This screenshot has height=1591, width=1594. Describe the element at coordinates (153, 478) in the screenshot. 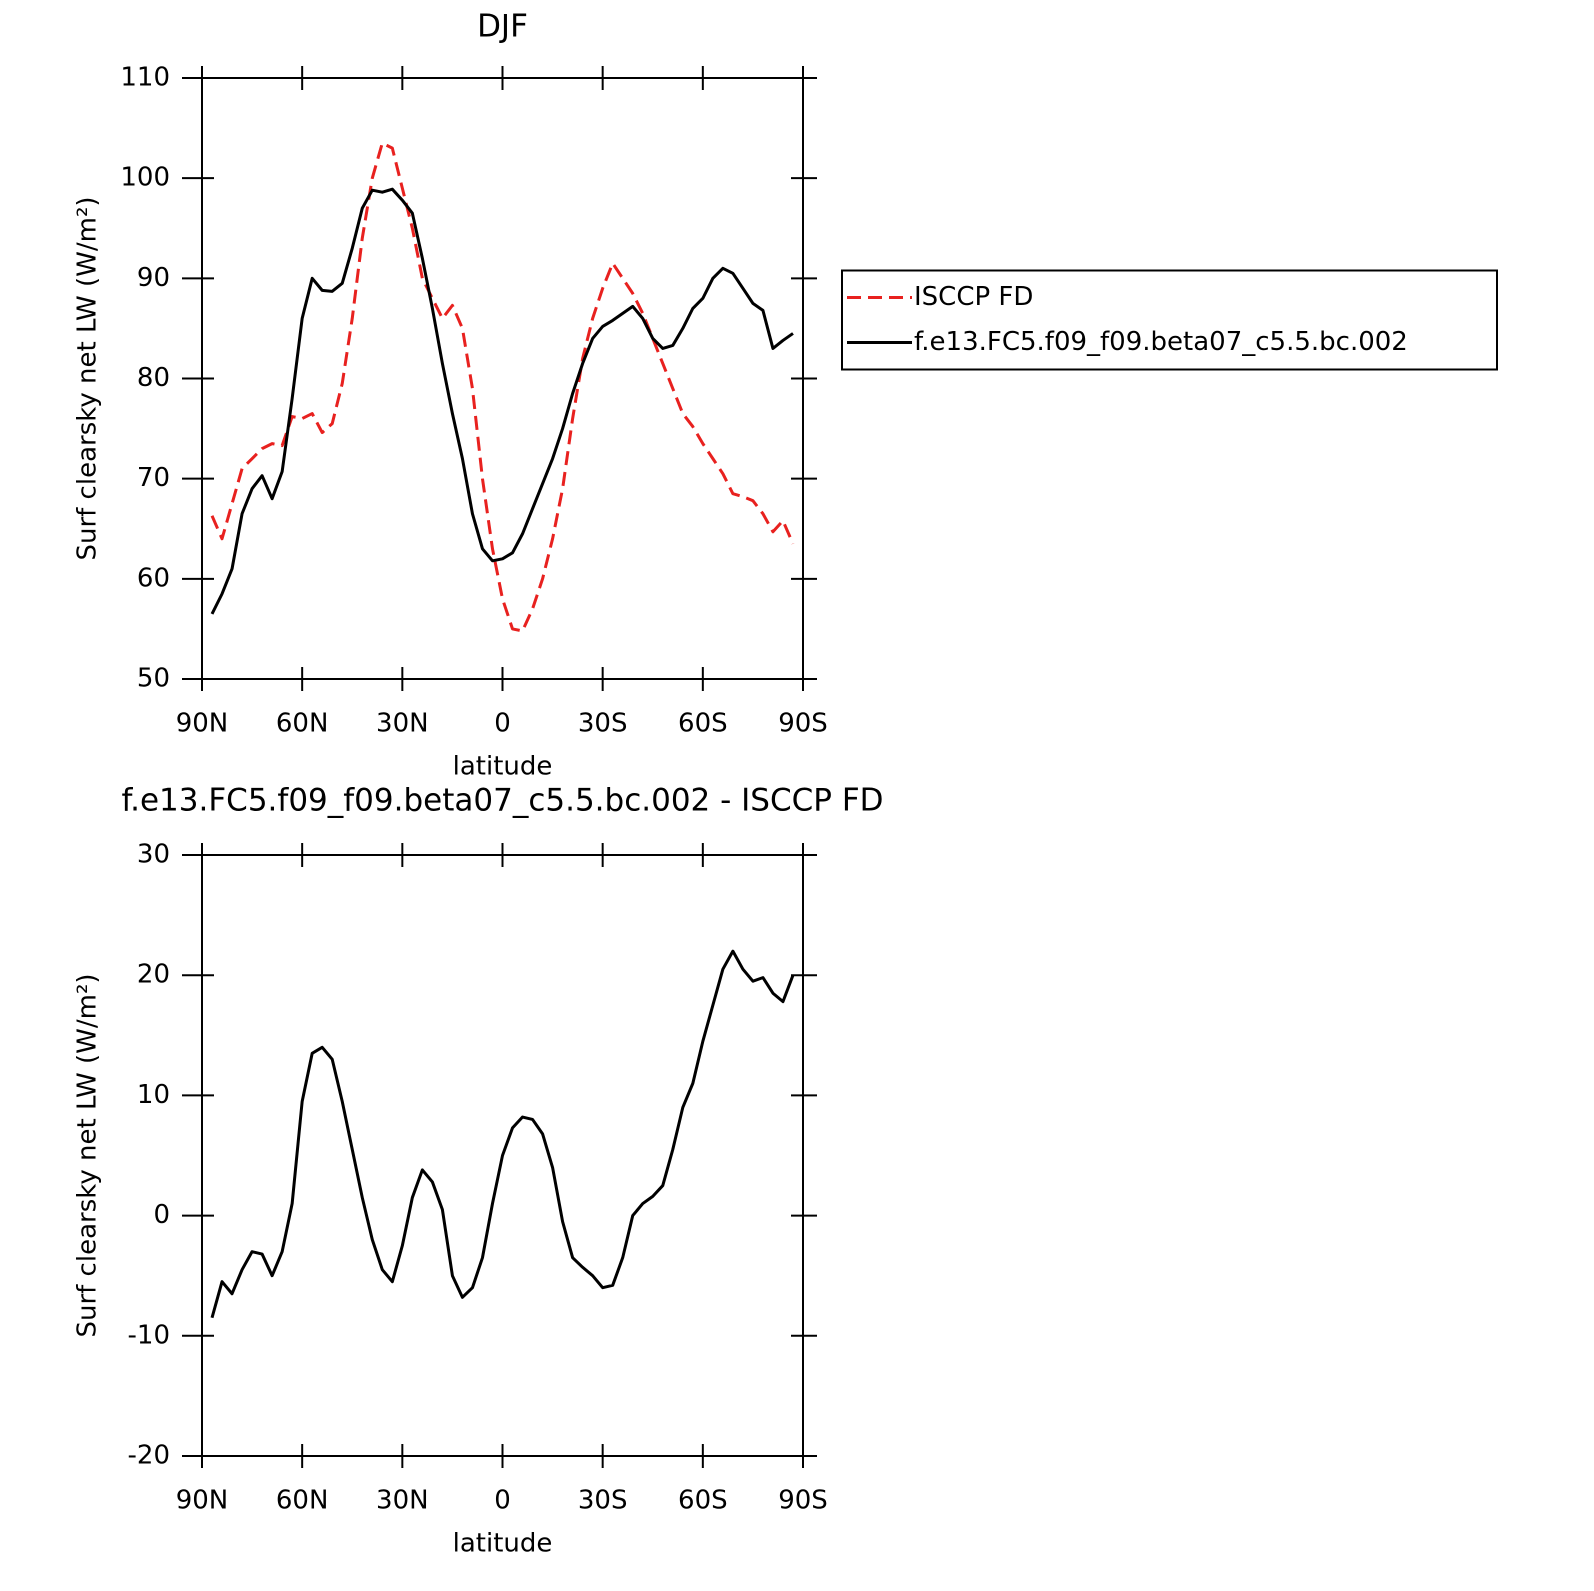

I see `y-tick-label: 70` at that location.